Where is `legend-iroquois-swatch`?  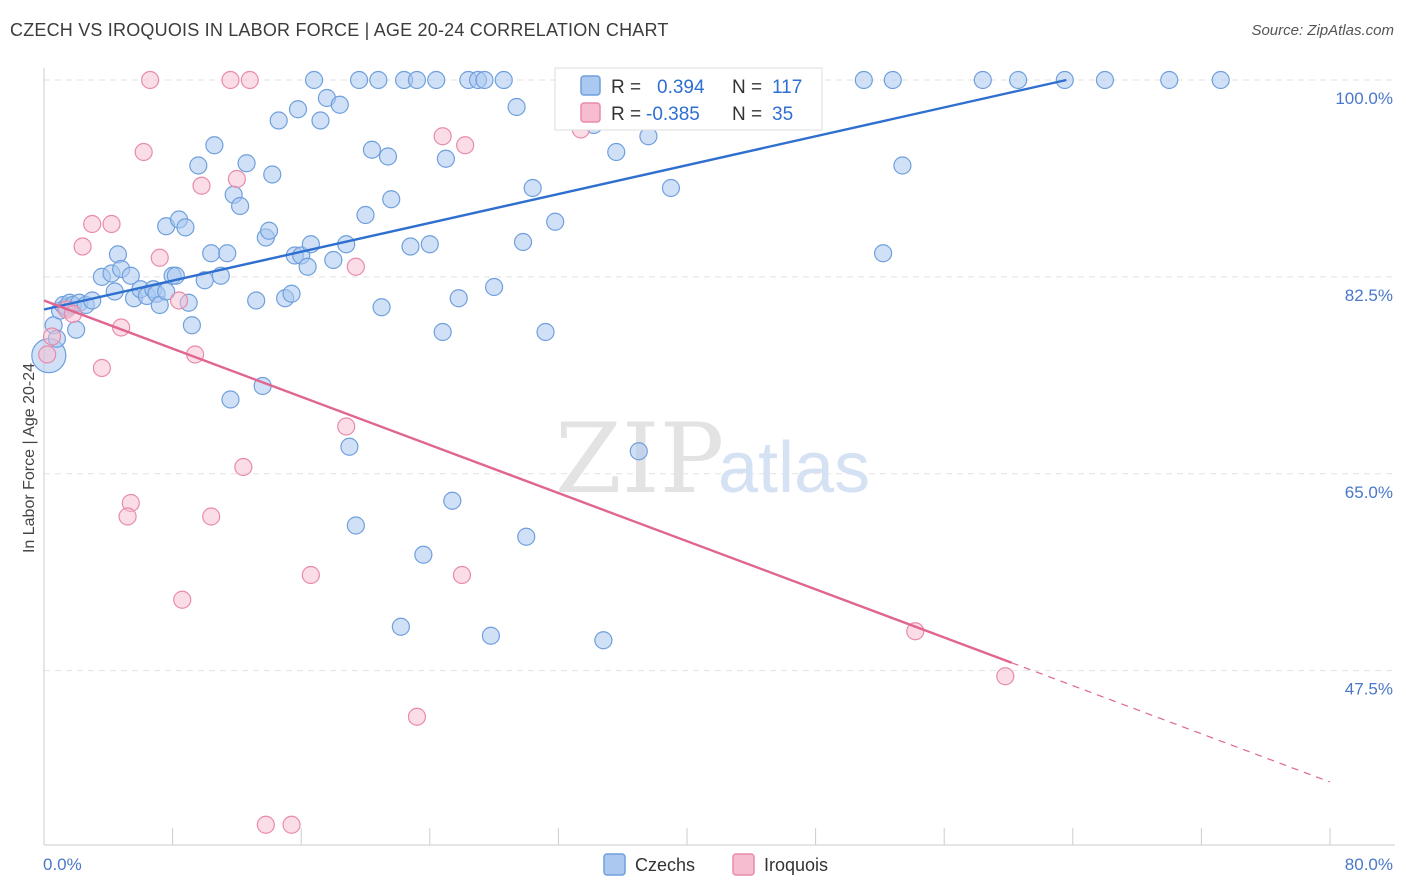 legend-iroquois-swatch is located at coordinates (590, 112).